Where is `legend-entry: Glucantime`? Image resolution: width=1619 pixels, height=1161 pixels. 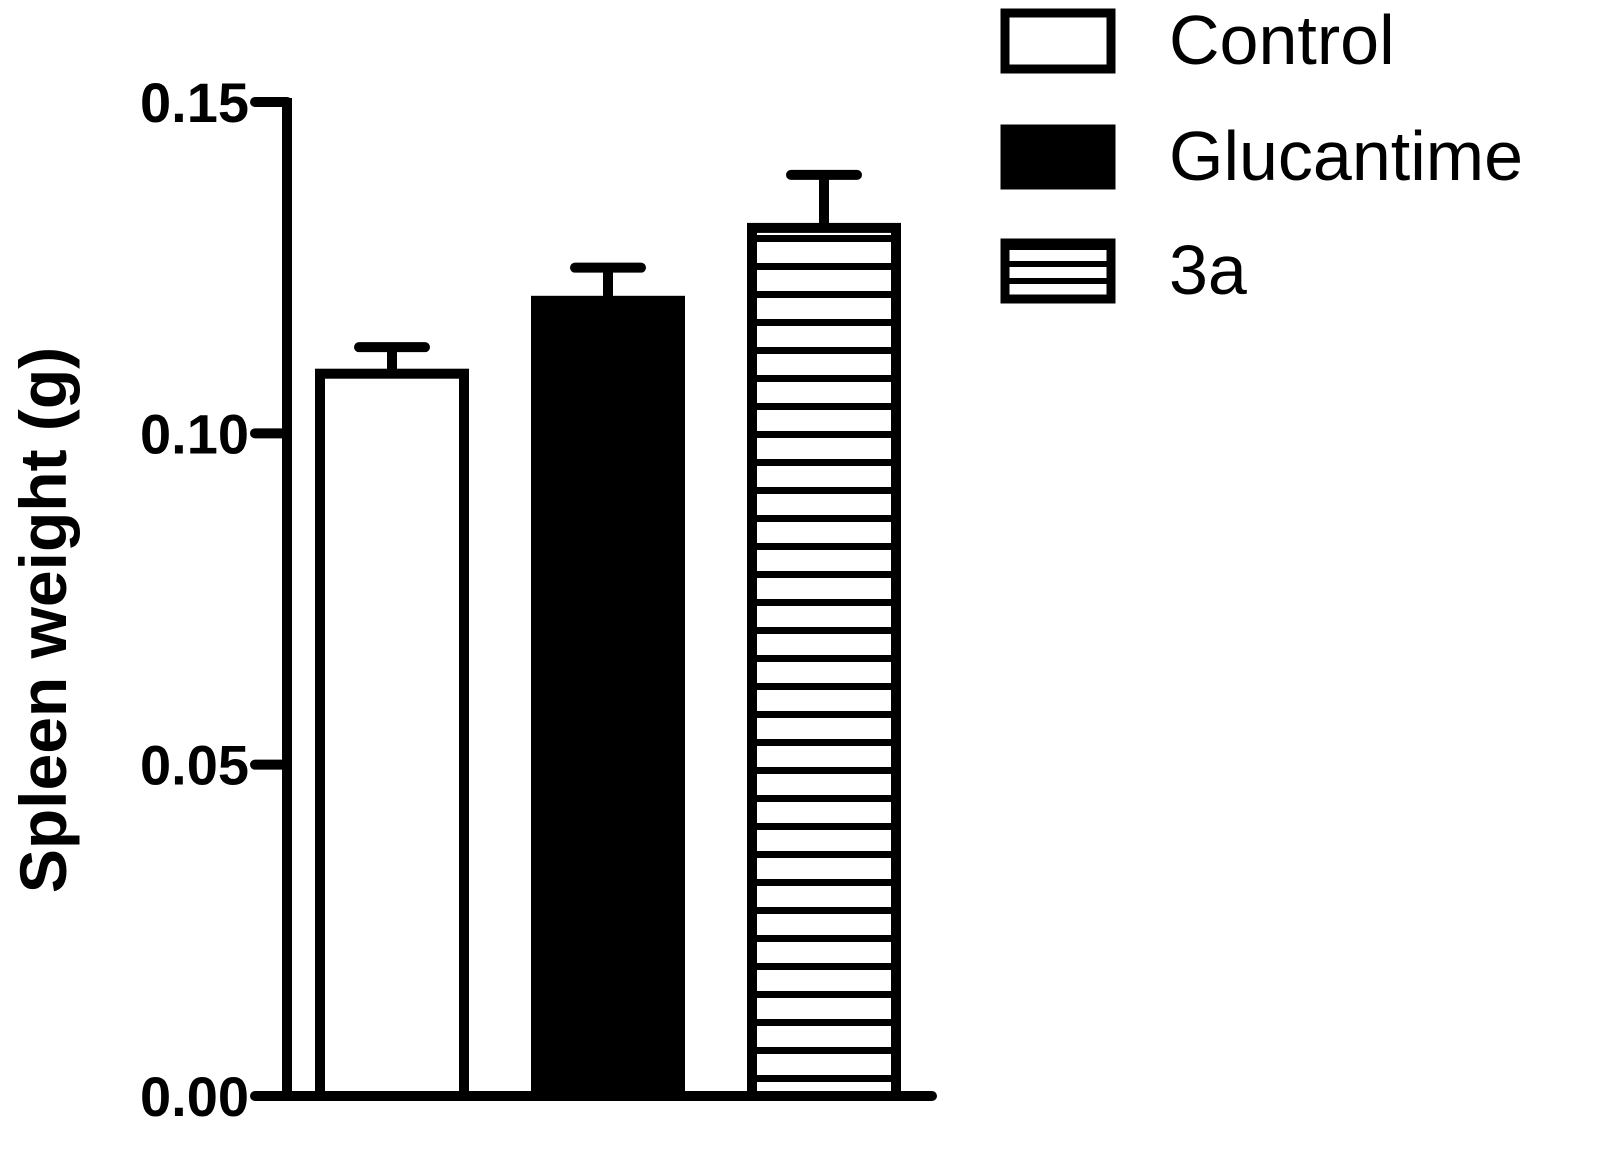
legend-entry: Glucantime is located at coordinates (1261, 156).